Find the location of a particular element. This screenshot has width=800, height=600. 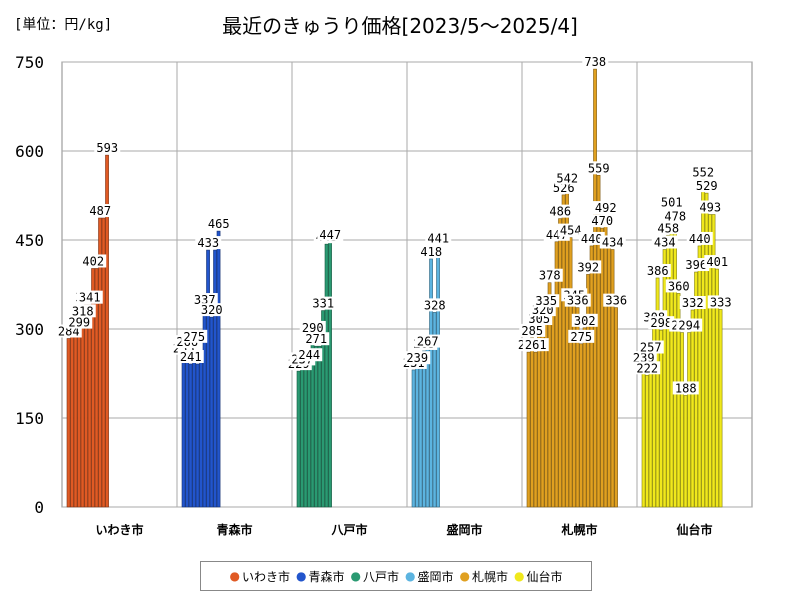

x-tick-label: 札幌市 is located at coordinates (578, 529).